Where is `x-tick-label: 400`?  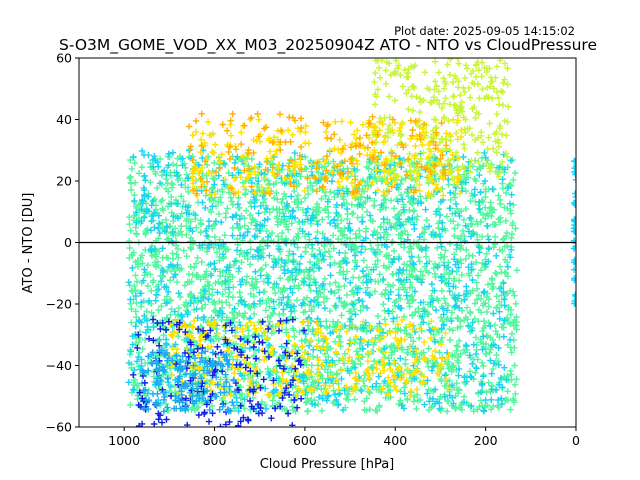
x-tick-label: 400 is located at coordinates (395, 440).